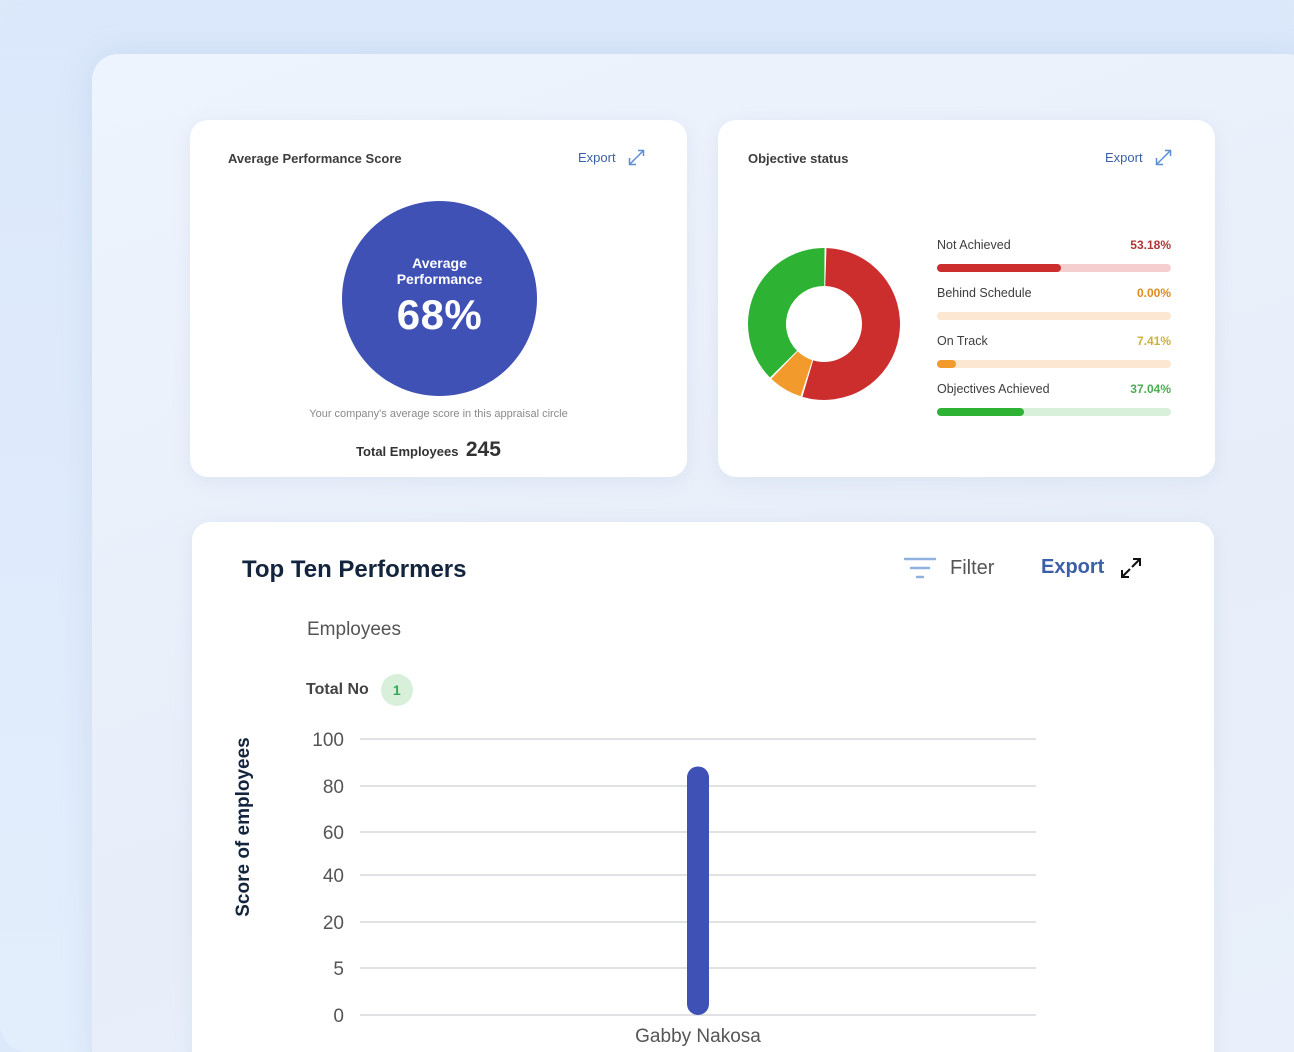  What do you see at coordinates (798, 158) in the screenshot?
I see `card-title: Objective status` at bounding box center [798, 158].